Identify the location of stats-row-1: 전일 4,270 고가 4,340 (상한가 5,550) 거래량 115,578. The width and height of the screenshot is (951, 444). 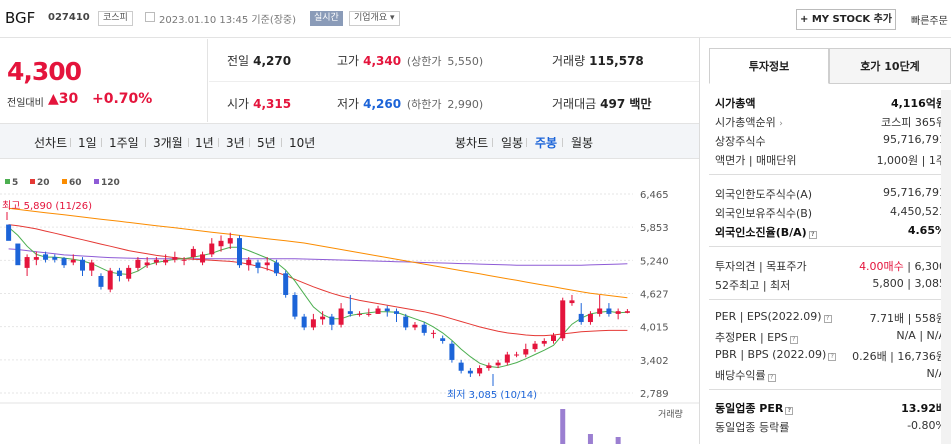
(454, 59).